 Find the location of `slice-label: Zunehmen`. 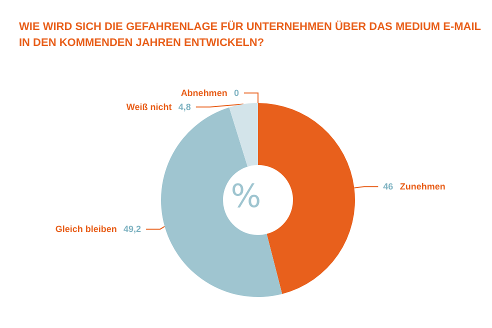

slice-label: Zunehmen is located at coordinates (423, 187).